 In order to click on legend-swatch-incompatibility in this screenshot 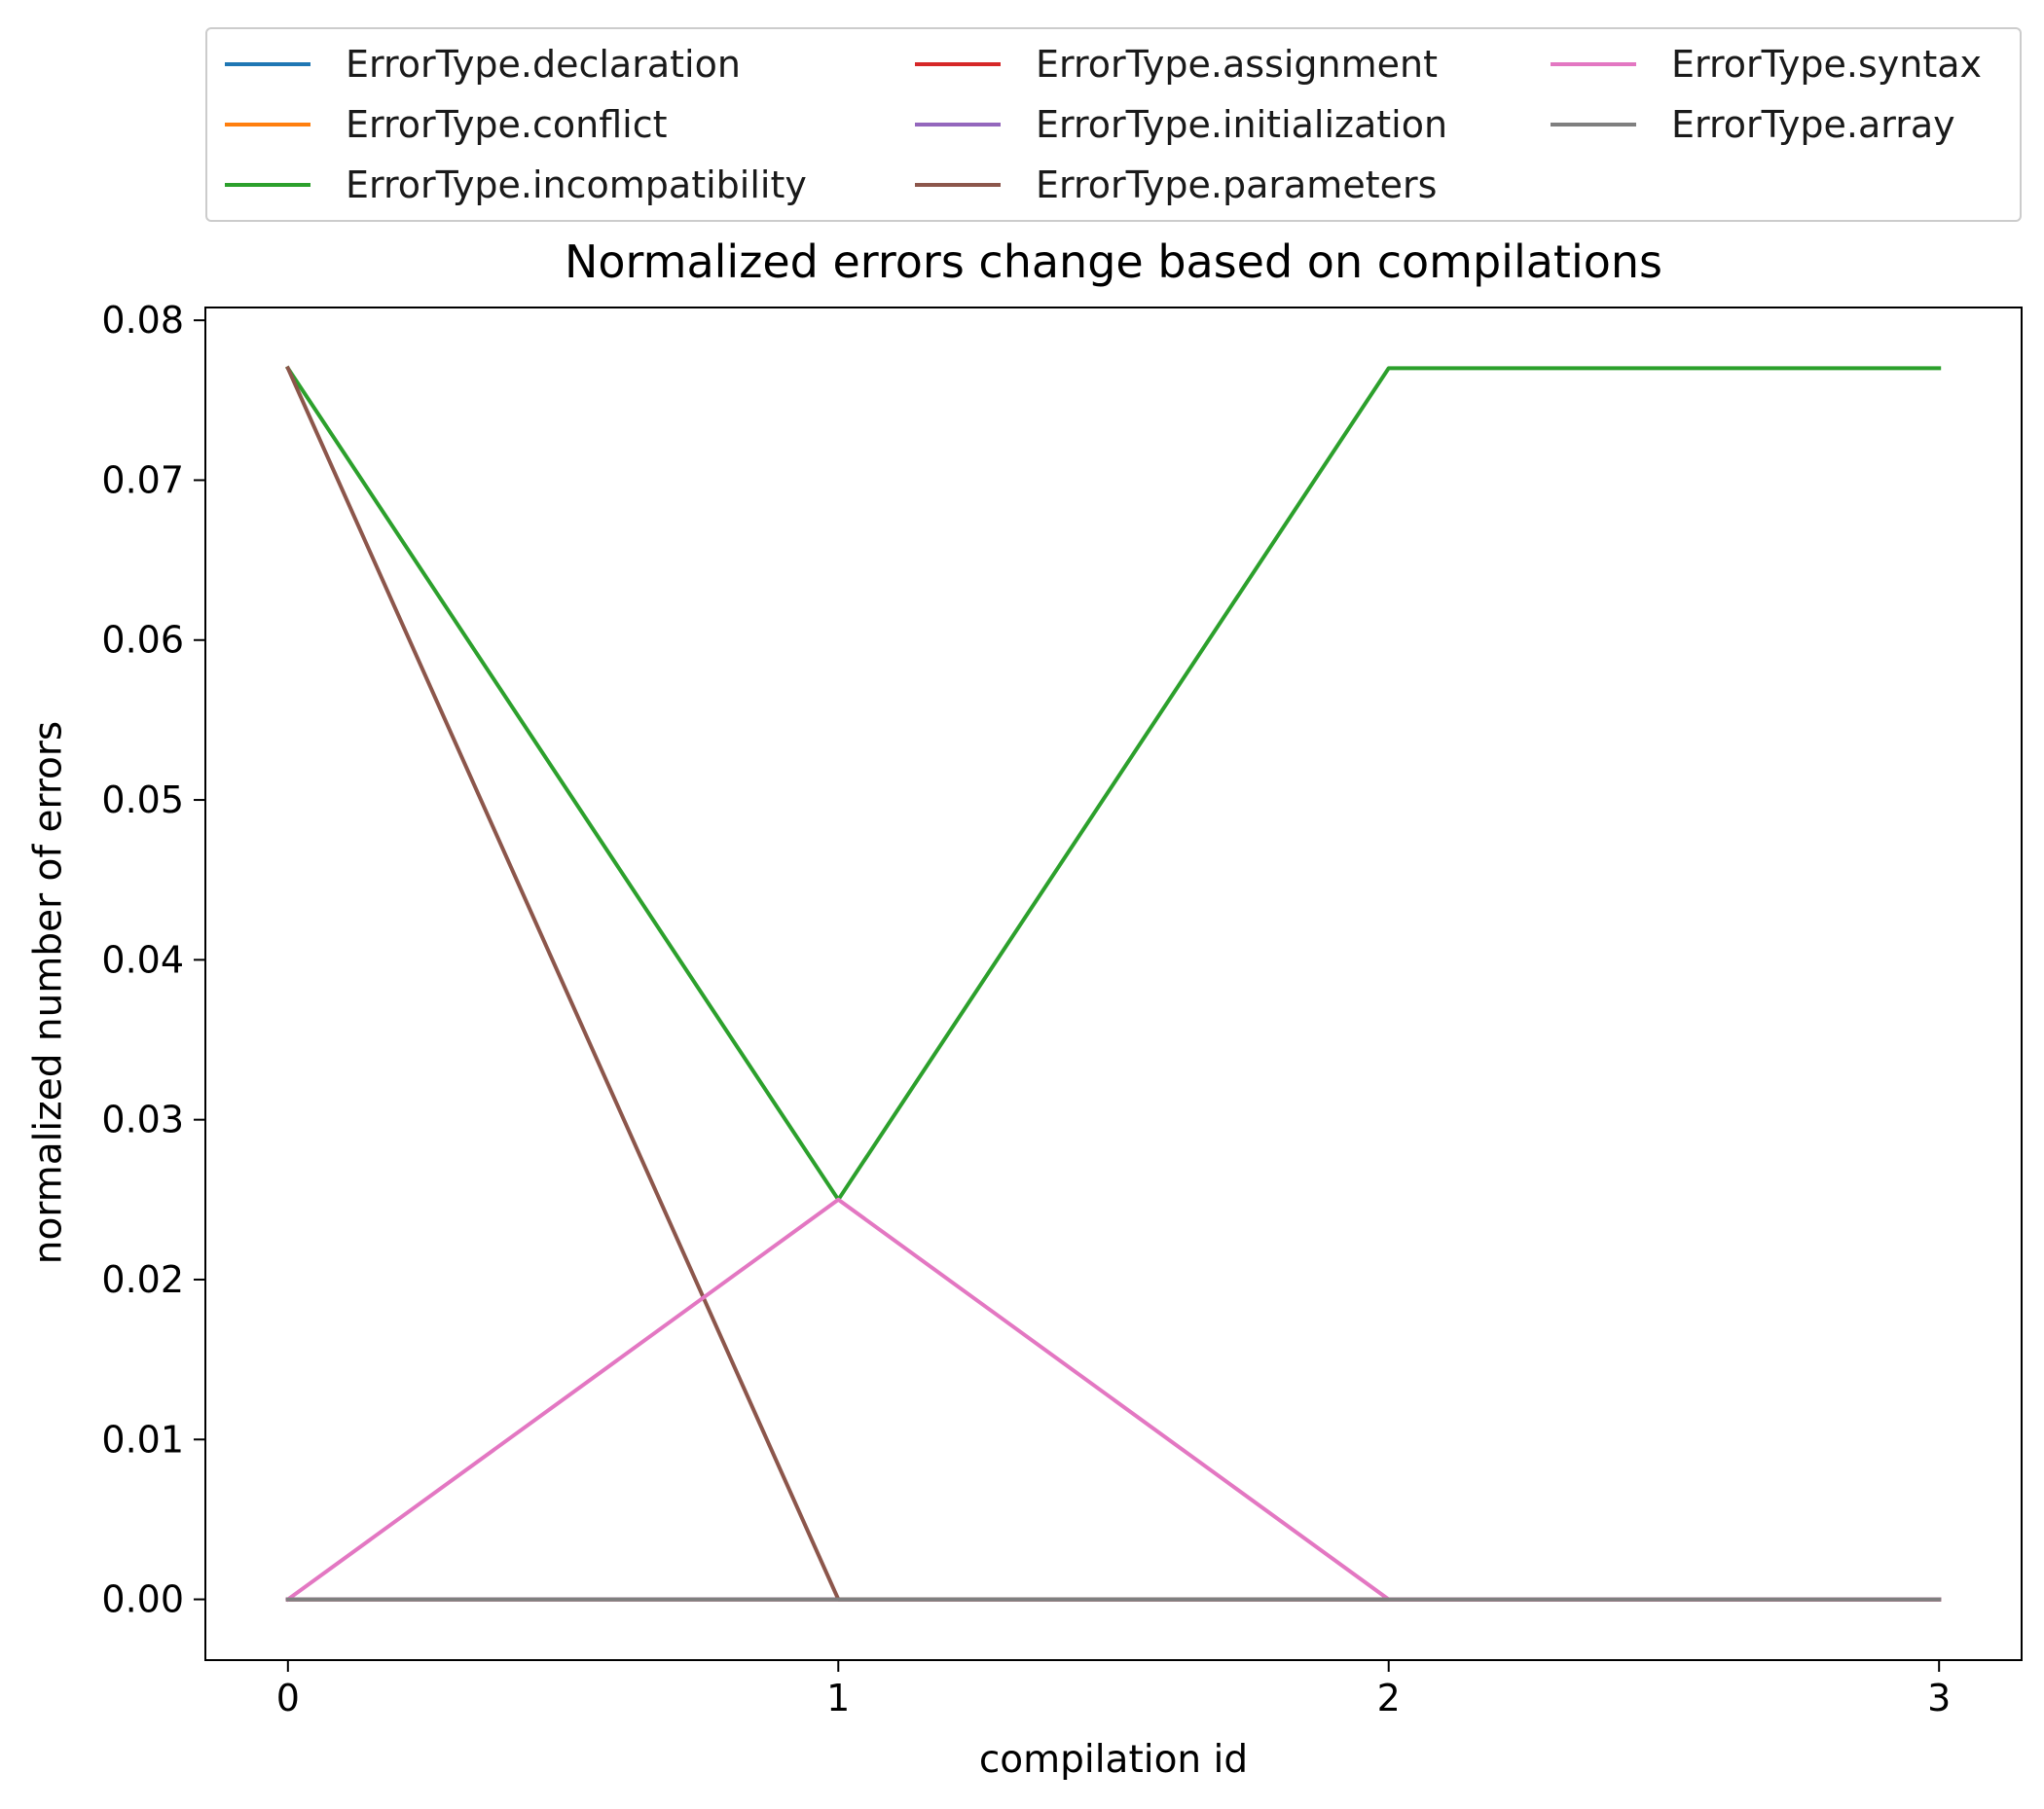, I will do `click(268, 185)`.